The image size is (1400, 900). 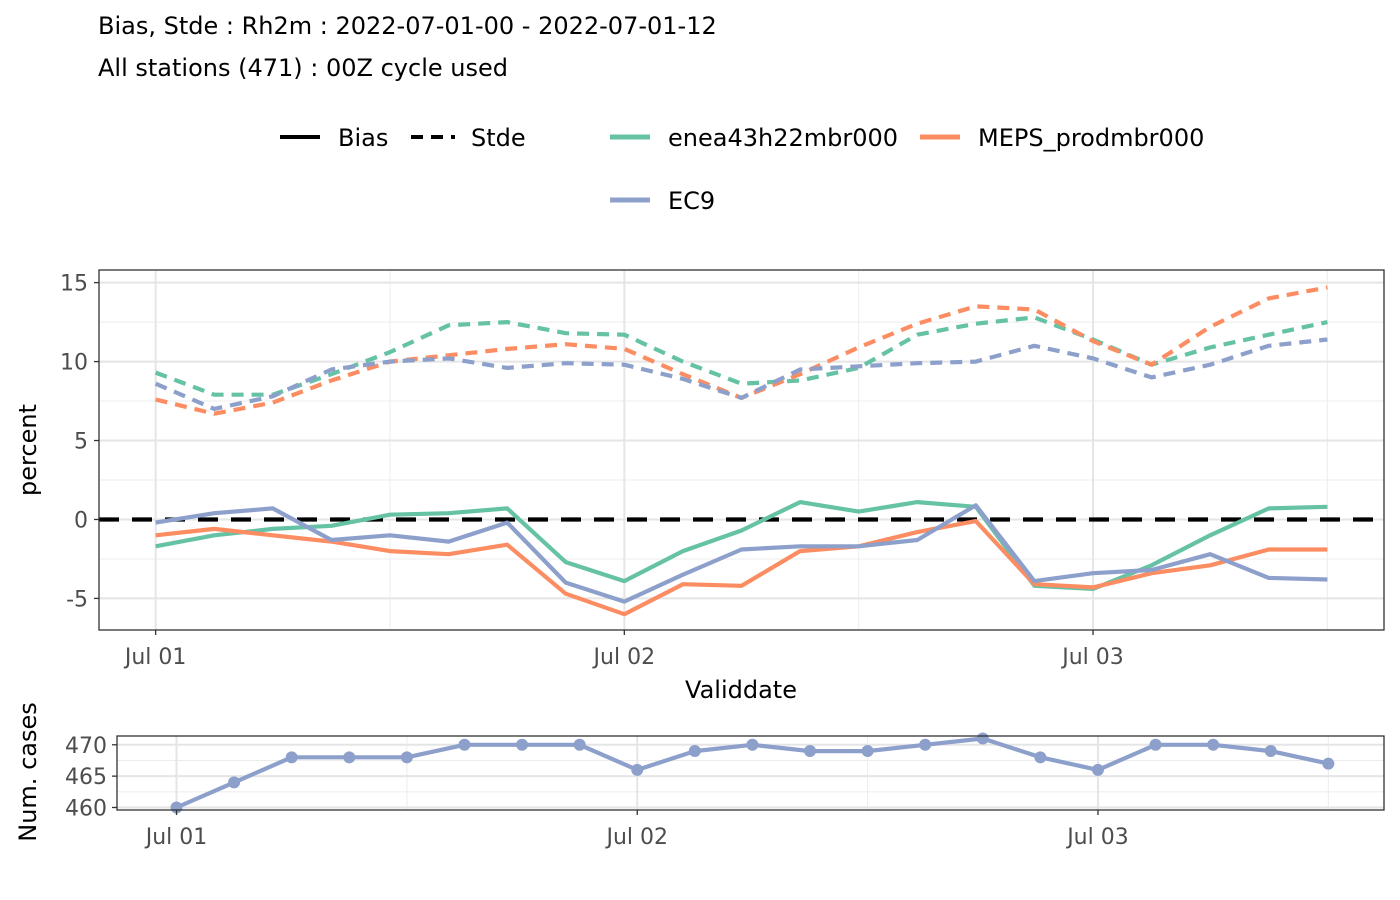 What do you see at coordinates (662, 201) in the screenshot?
I see `legend-item-ec9: EC9` at bounding box center [662, 201].